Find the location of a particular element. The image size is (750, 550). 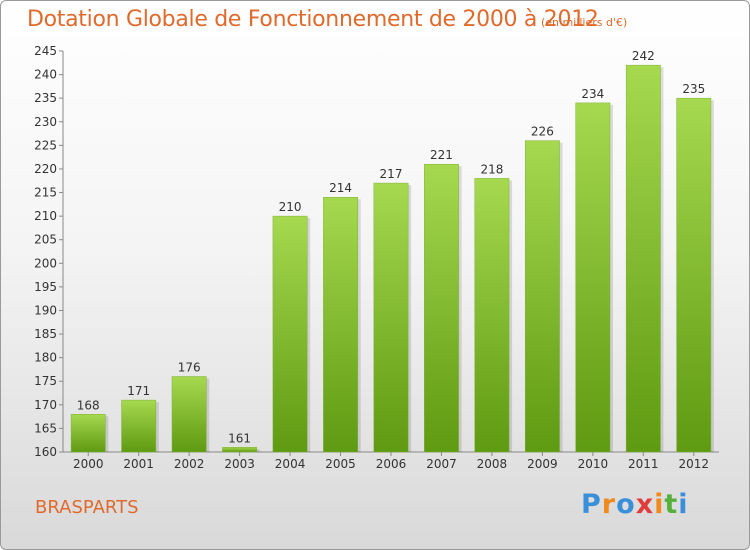

x-tick-label: 2006 is located at coordinates (391, 464).